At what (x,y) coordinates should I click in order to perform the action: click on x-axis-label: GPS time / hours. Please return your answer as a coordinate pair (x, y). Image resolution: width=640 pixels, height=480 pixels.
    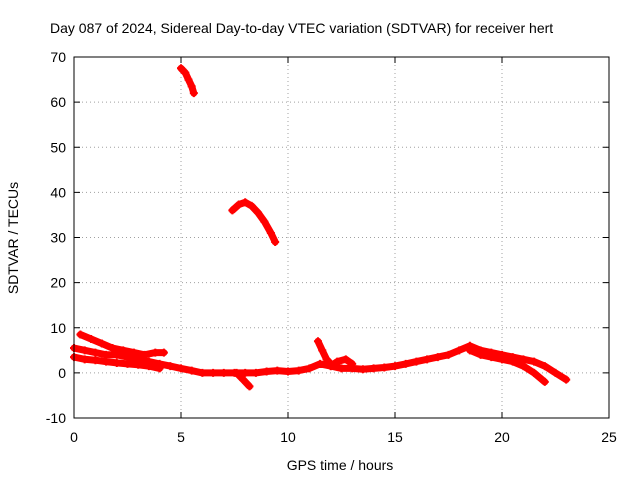
    Looking at the image, I should click on (340, 465).